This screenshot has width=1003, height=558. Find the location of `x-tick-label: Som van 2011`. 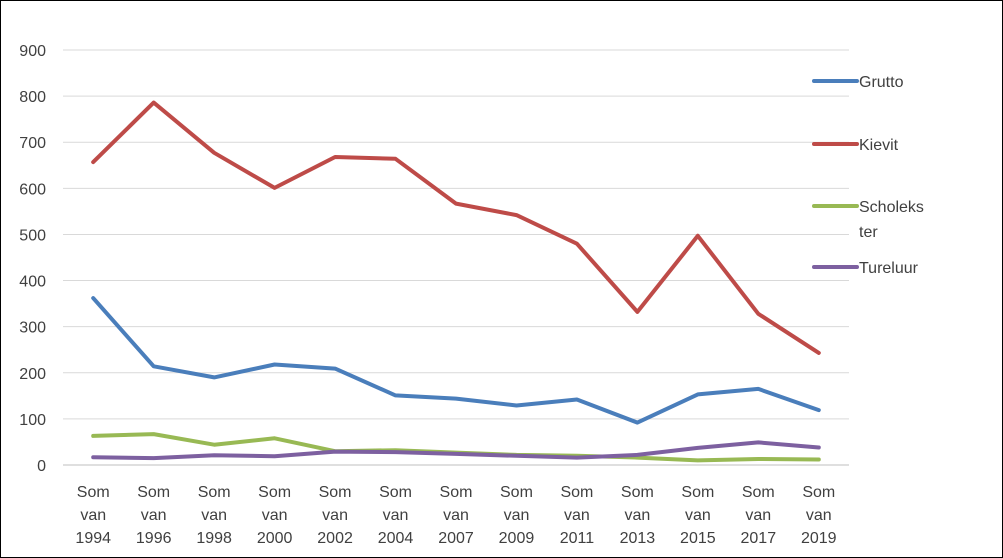

x-tick-label: Som van 2011 is located at coordinates (577, 515).